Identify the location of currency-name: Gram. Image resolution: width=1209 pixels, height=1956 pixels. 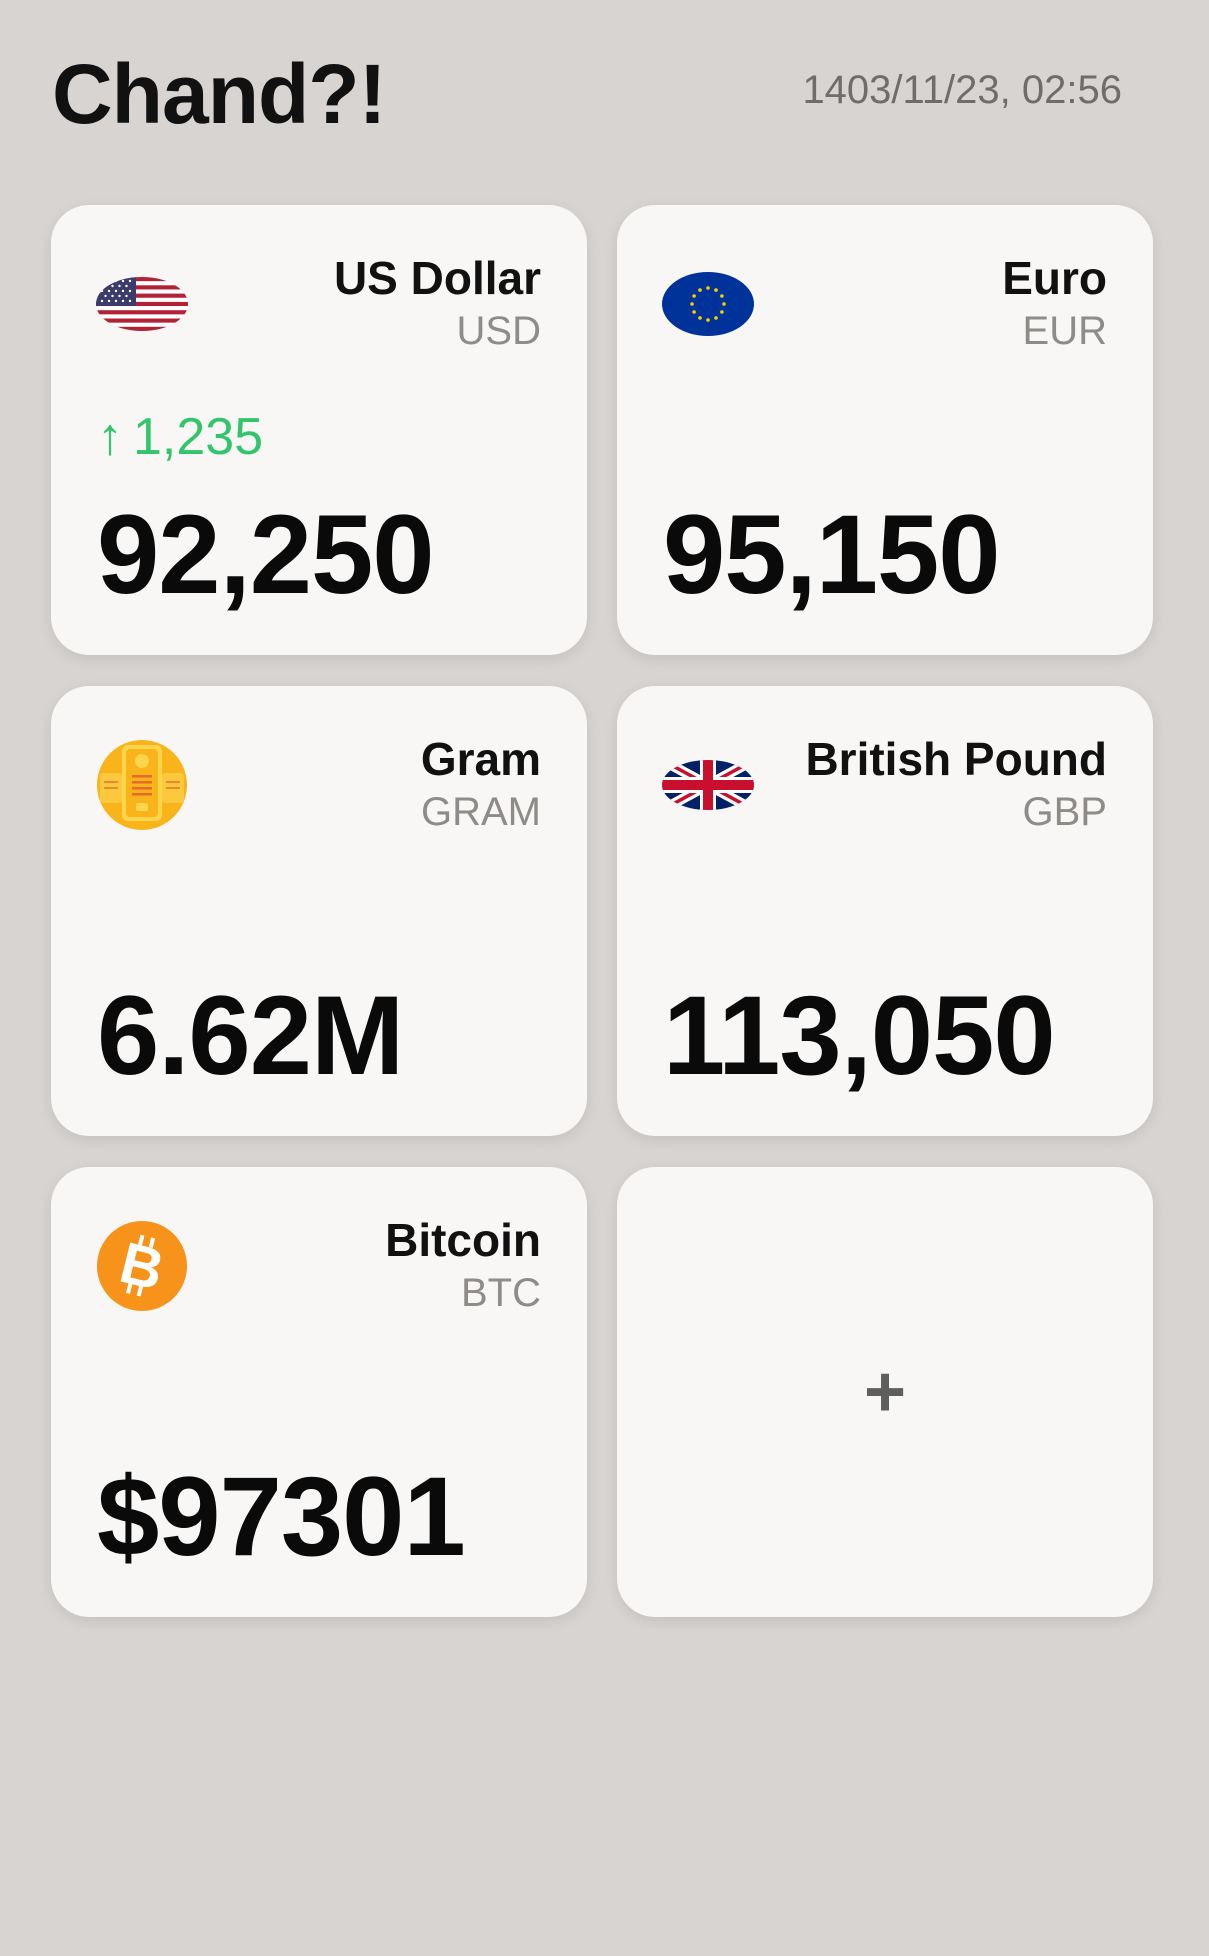
(480, 759).